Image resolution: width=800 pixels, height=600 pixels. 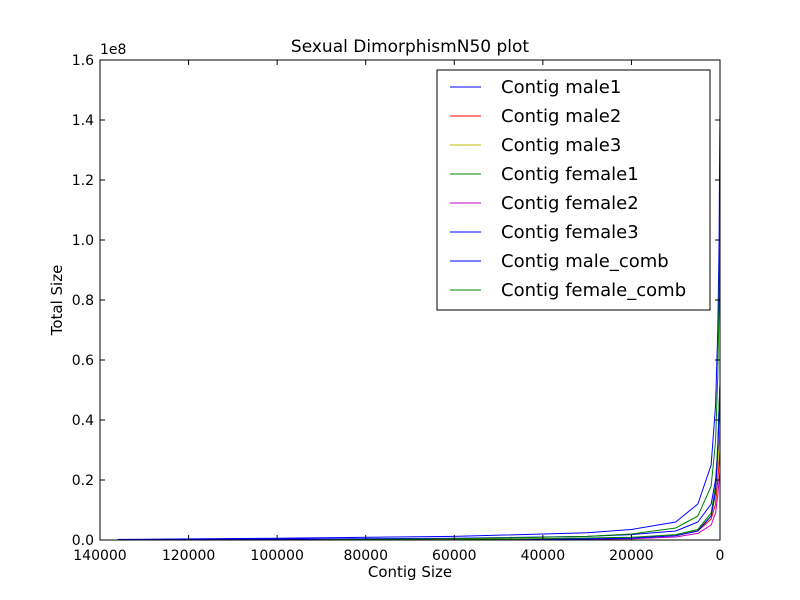 What do you see at coordinates (631, 556) in the screenshot?
I see `x-tick-label: 20000` at bounding box center [631, 556].